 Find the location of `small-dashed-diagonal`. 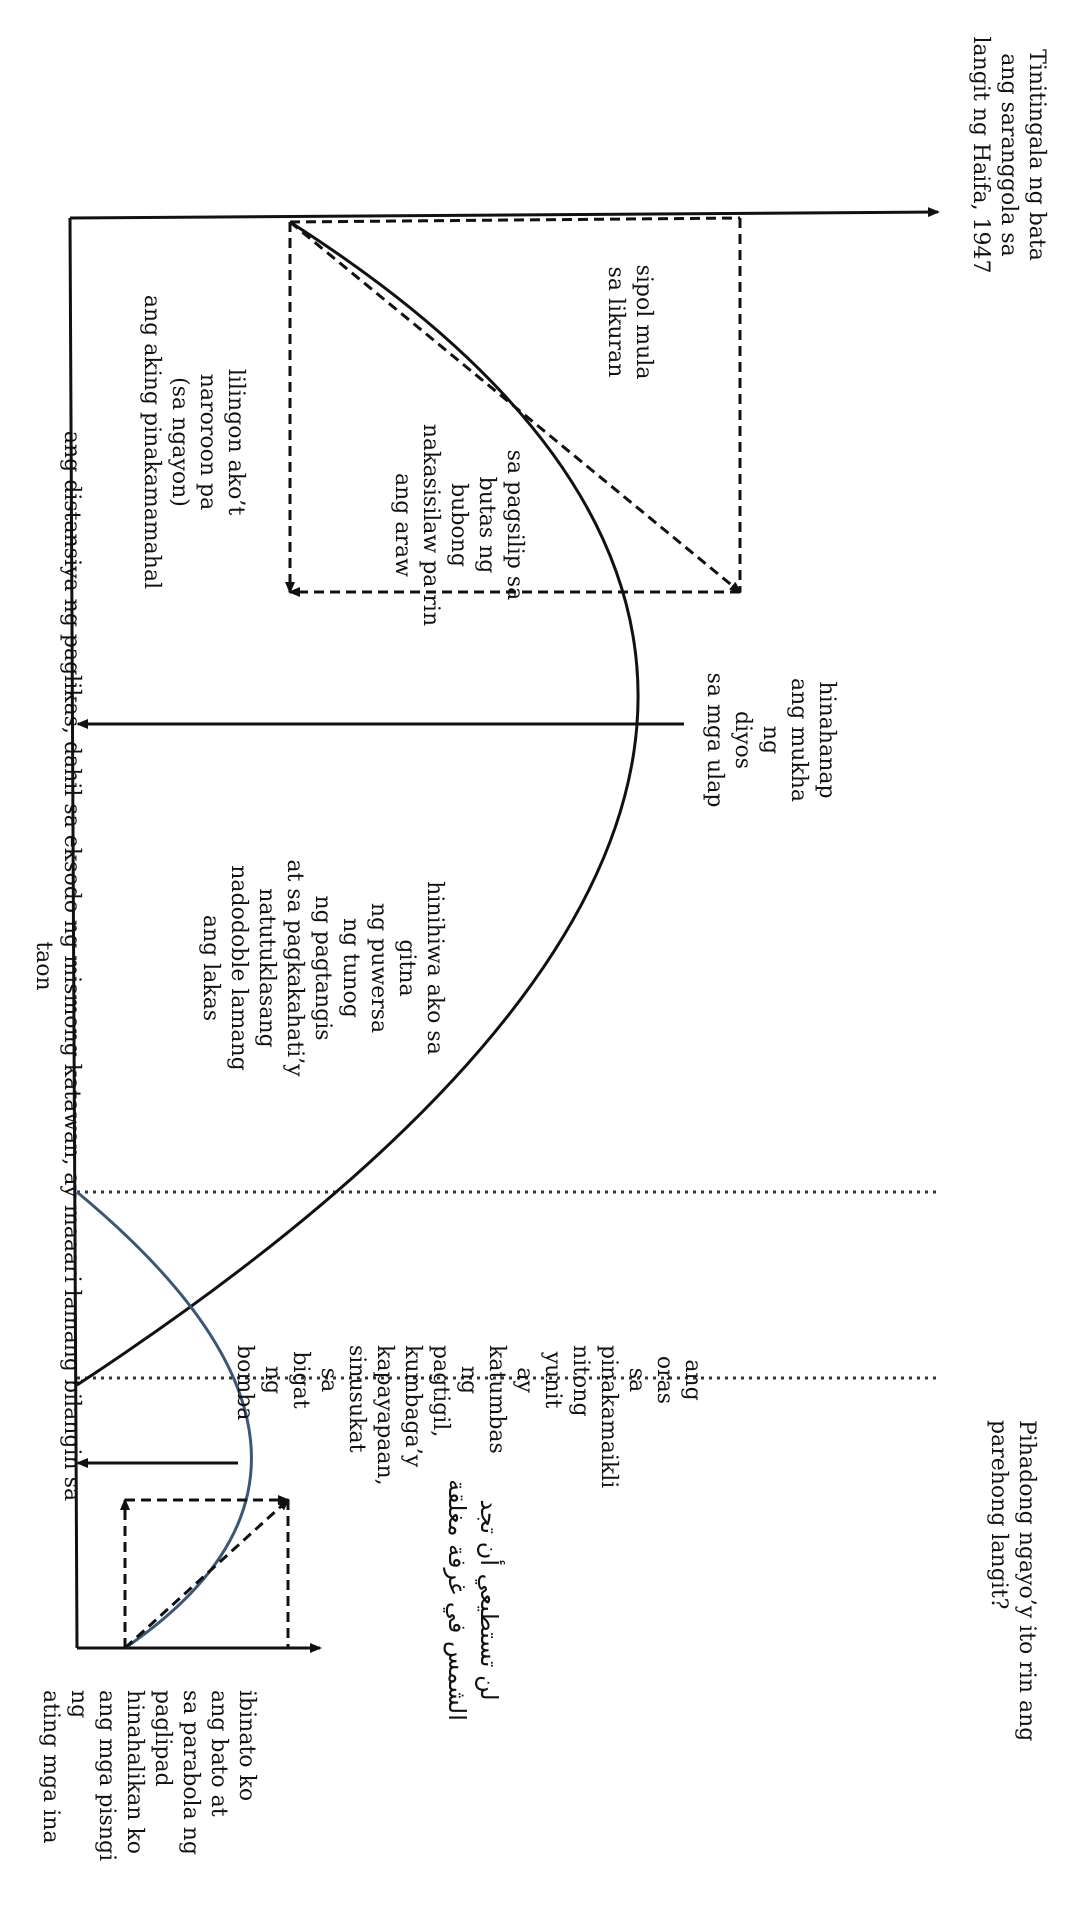

small-dashed-diagonal is located at coordinates (206, 1574).